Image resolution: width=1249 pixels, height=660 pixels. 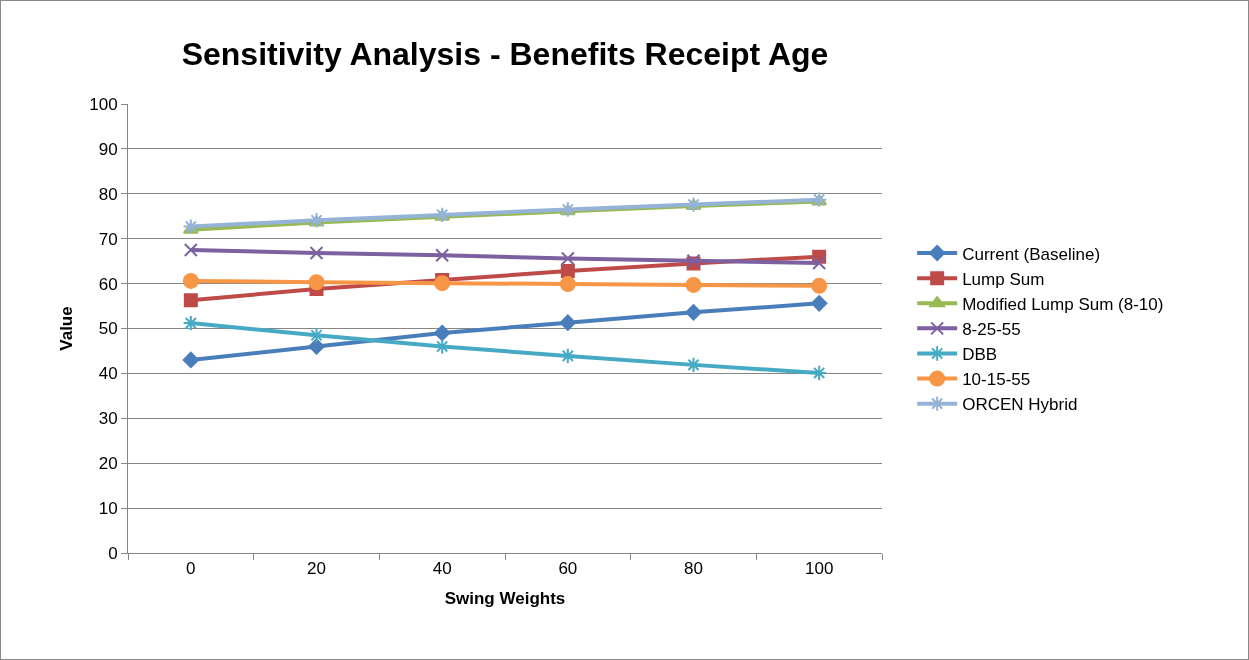 I want to click on y-tick-label: 30, so click(x=108, y=419).